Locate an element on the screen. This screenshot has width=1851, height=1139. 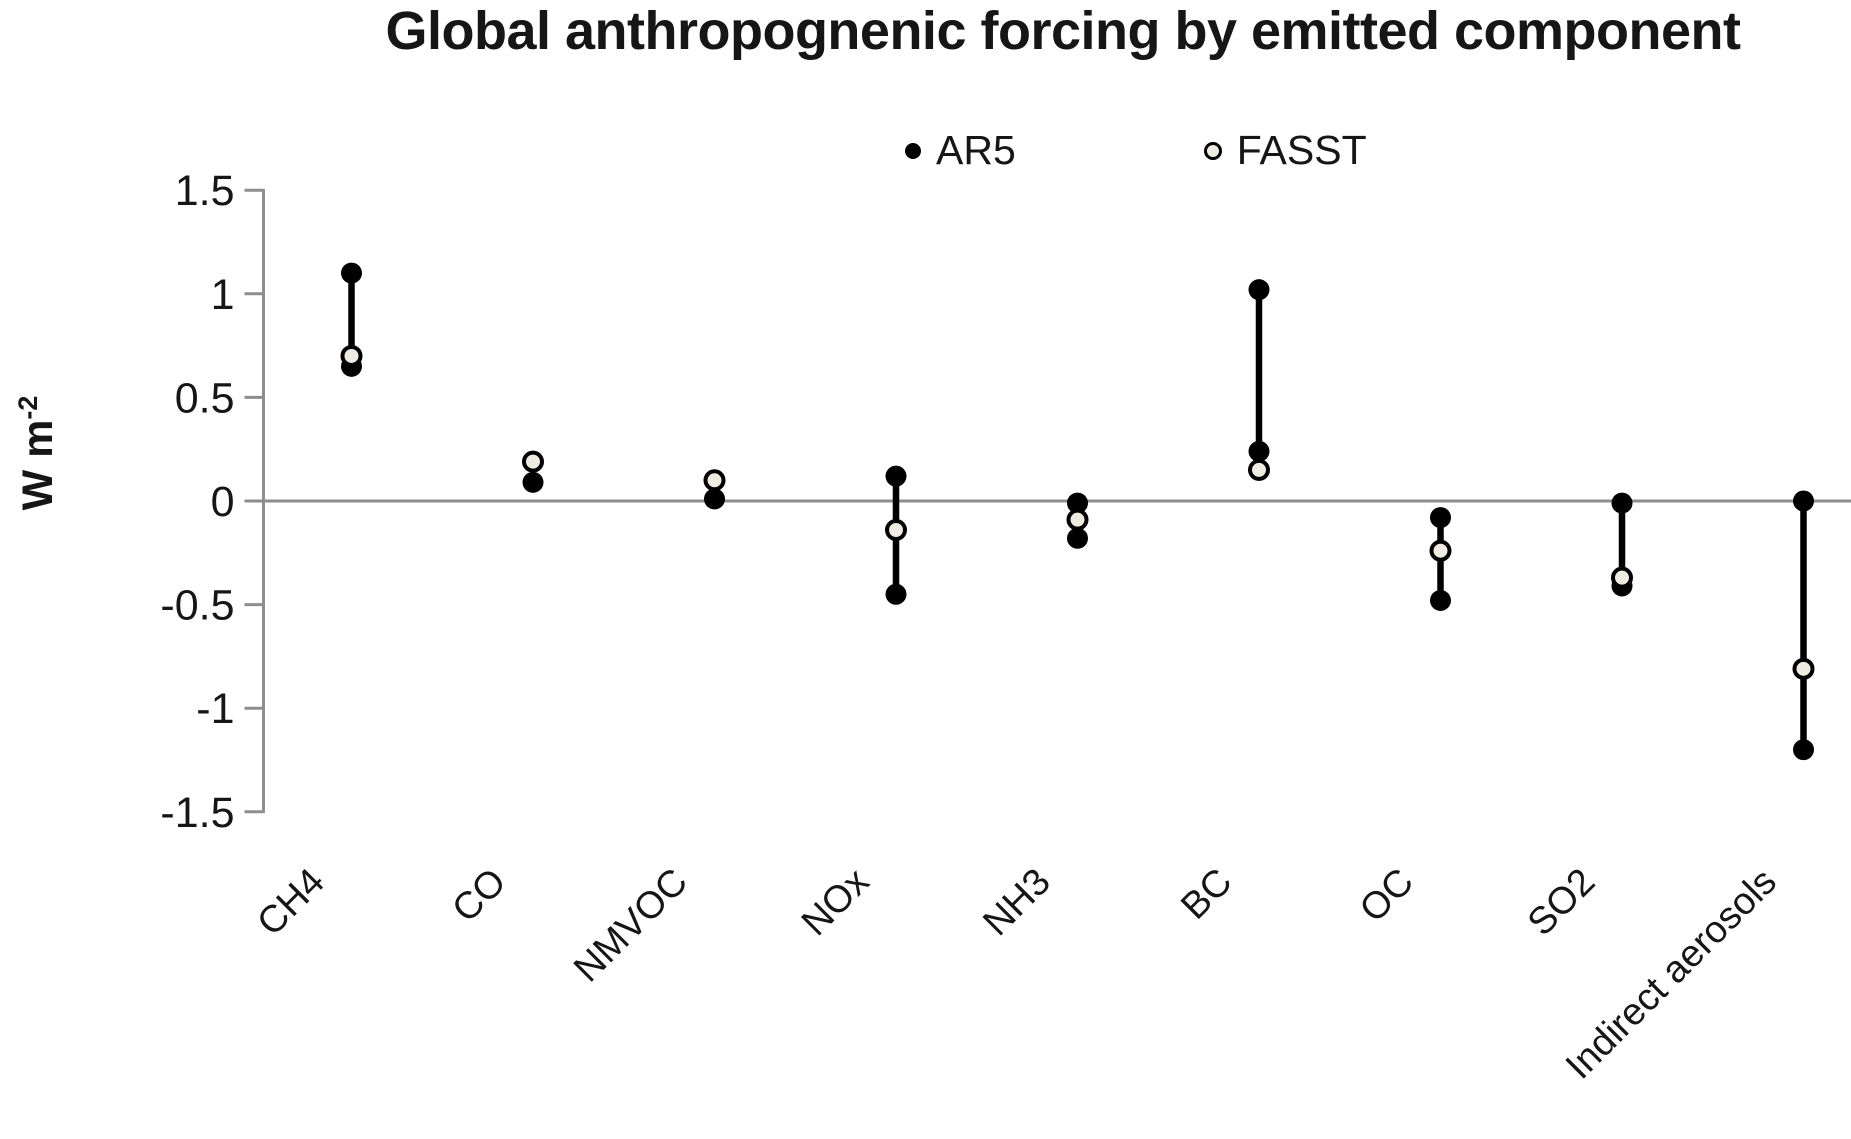
legend-item-ar5: AR5 is located at coordinates (960, 150).